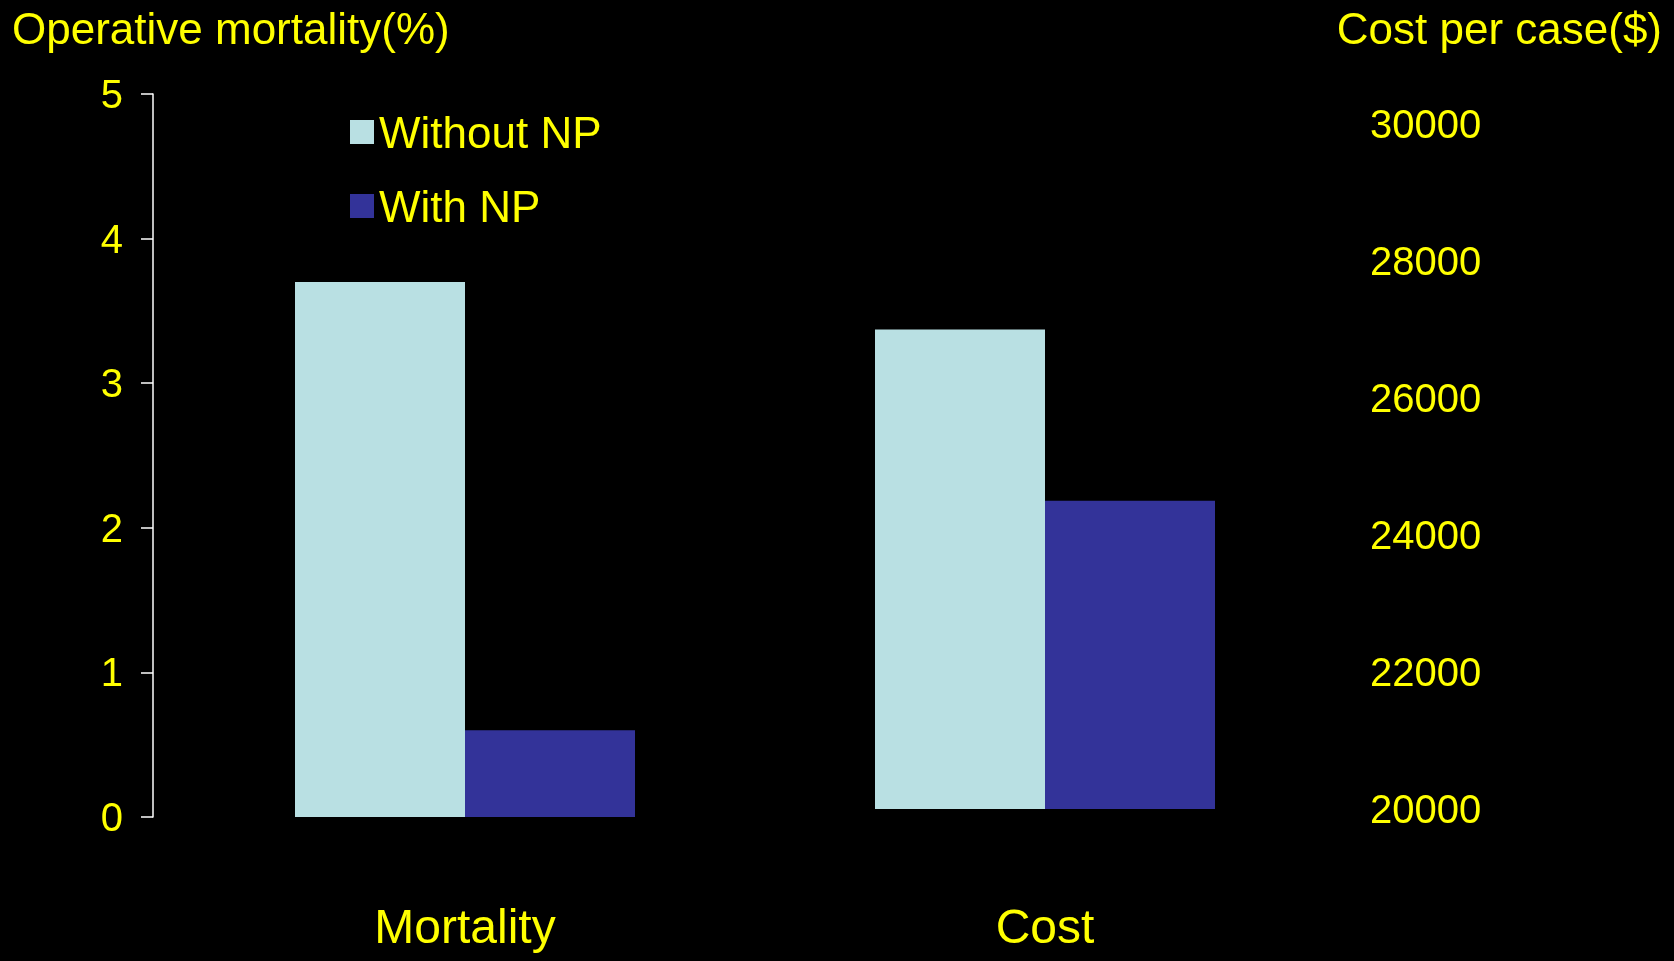 Image resolution: width=1674 pixels, height=961 pixels. Describe the element at coordinates (465, 926) in the screenshot. I see `x-tick-label: Mortality` at that location.